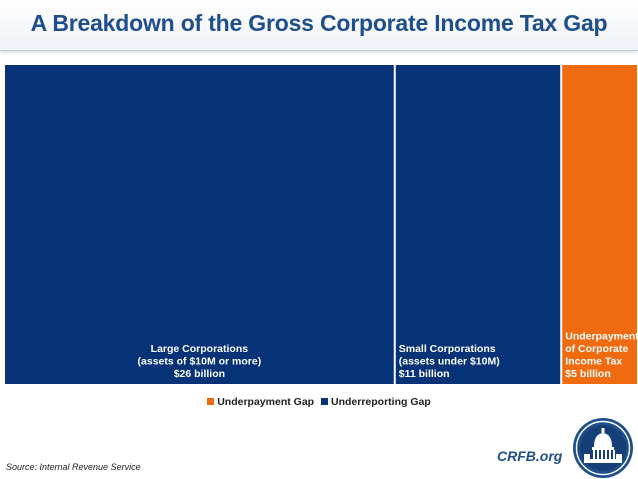 The height and width of the screenshot is (479, 638). I want to click on legend-label-underreporting: Underreporting Gap, so click(381, 402).